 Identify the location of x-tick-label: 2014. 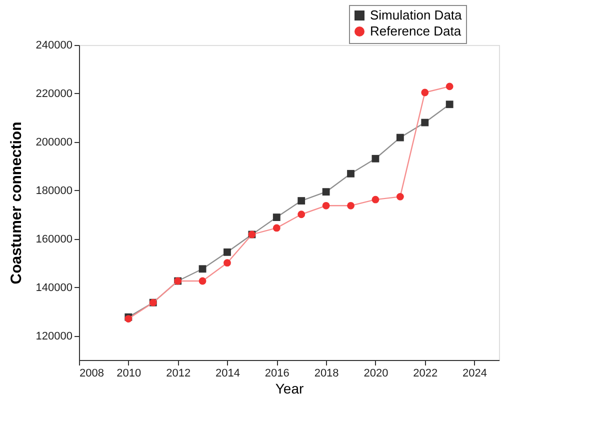
(227, 374).